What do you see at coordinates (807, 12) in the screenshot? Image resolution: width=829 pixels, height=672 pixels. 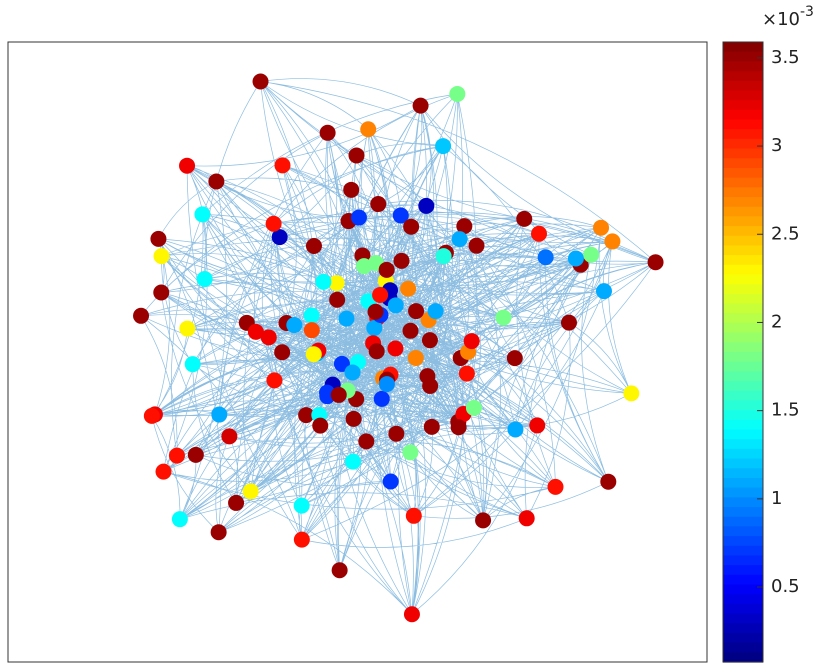 I see `exponent: -3` at bounding box center [807, 12].